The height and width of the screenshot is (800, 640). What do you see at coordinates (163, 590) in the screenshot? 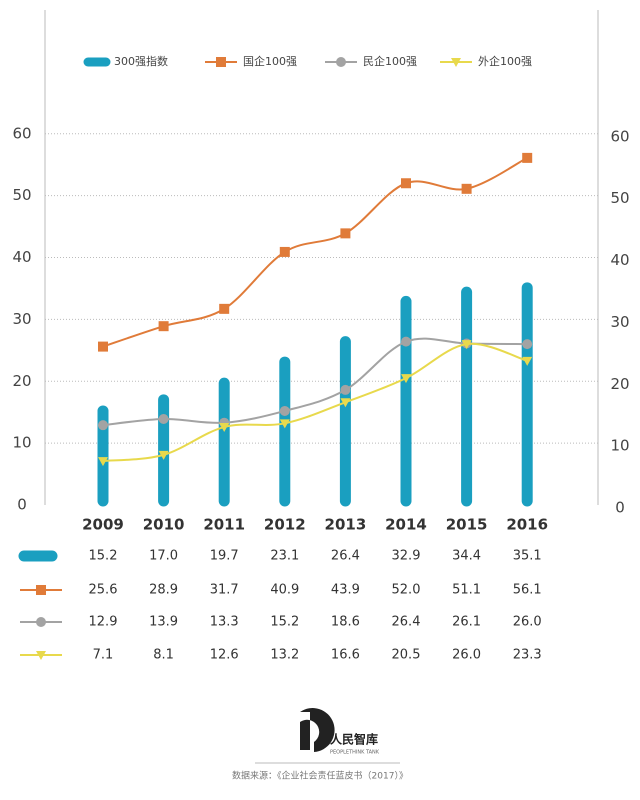
I see `table-cell: 28.9` at bounding box center [163, 590].